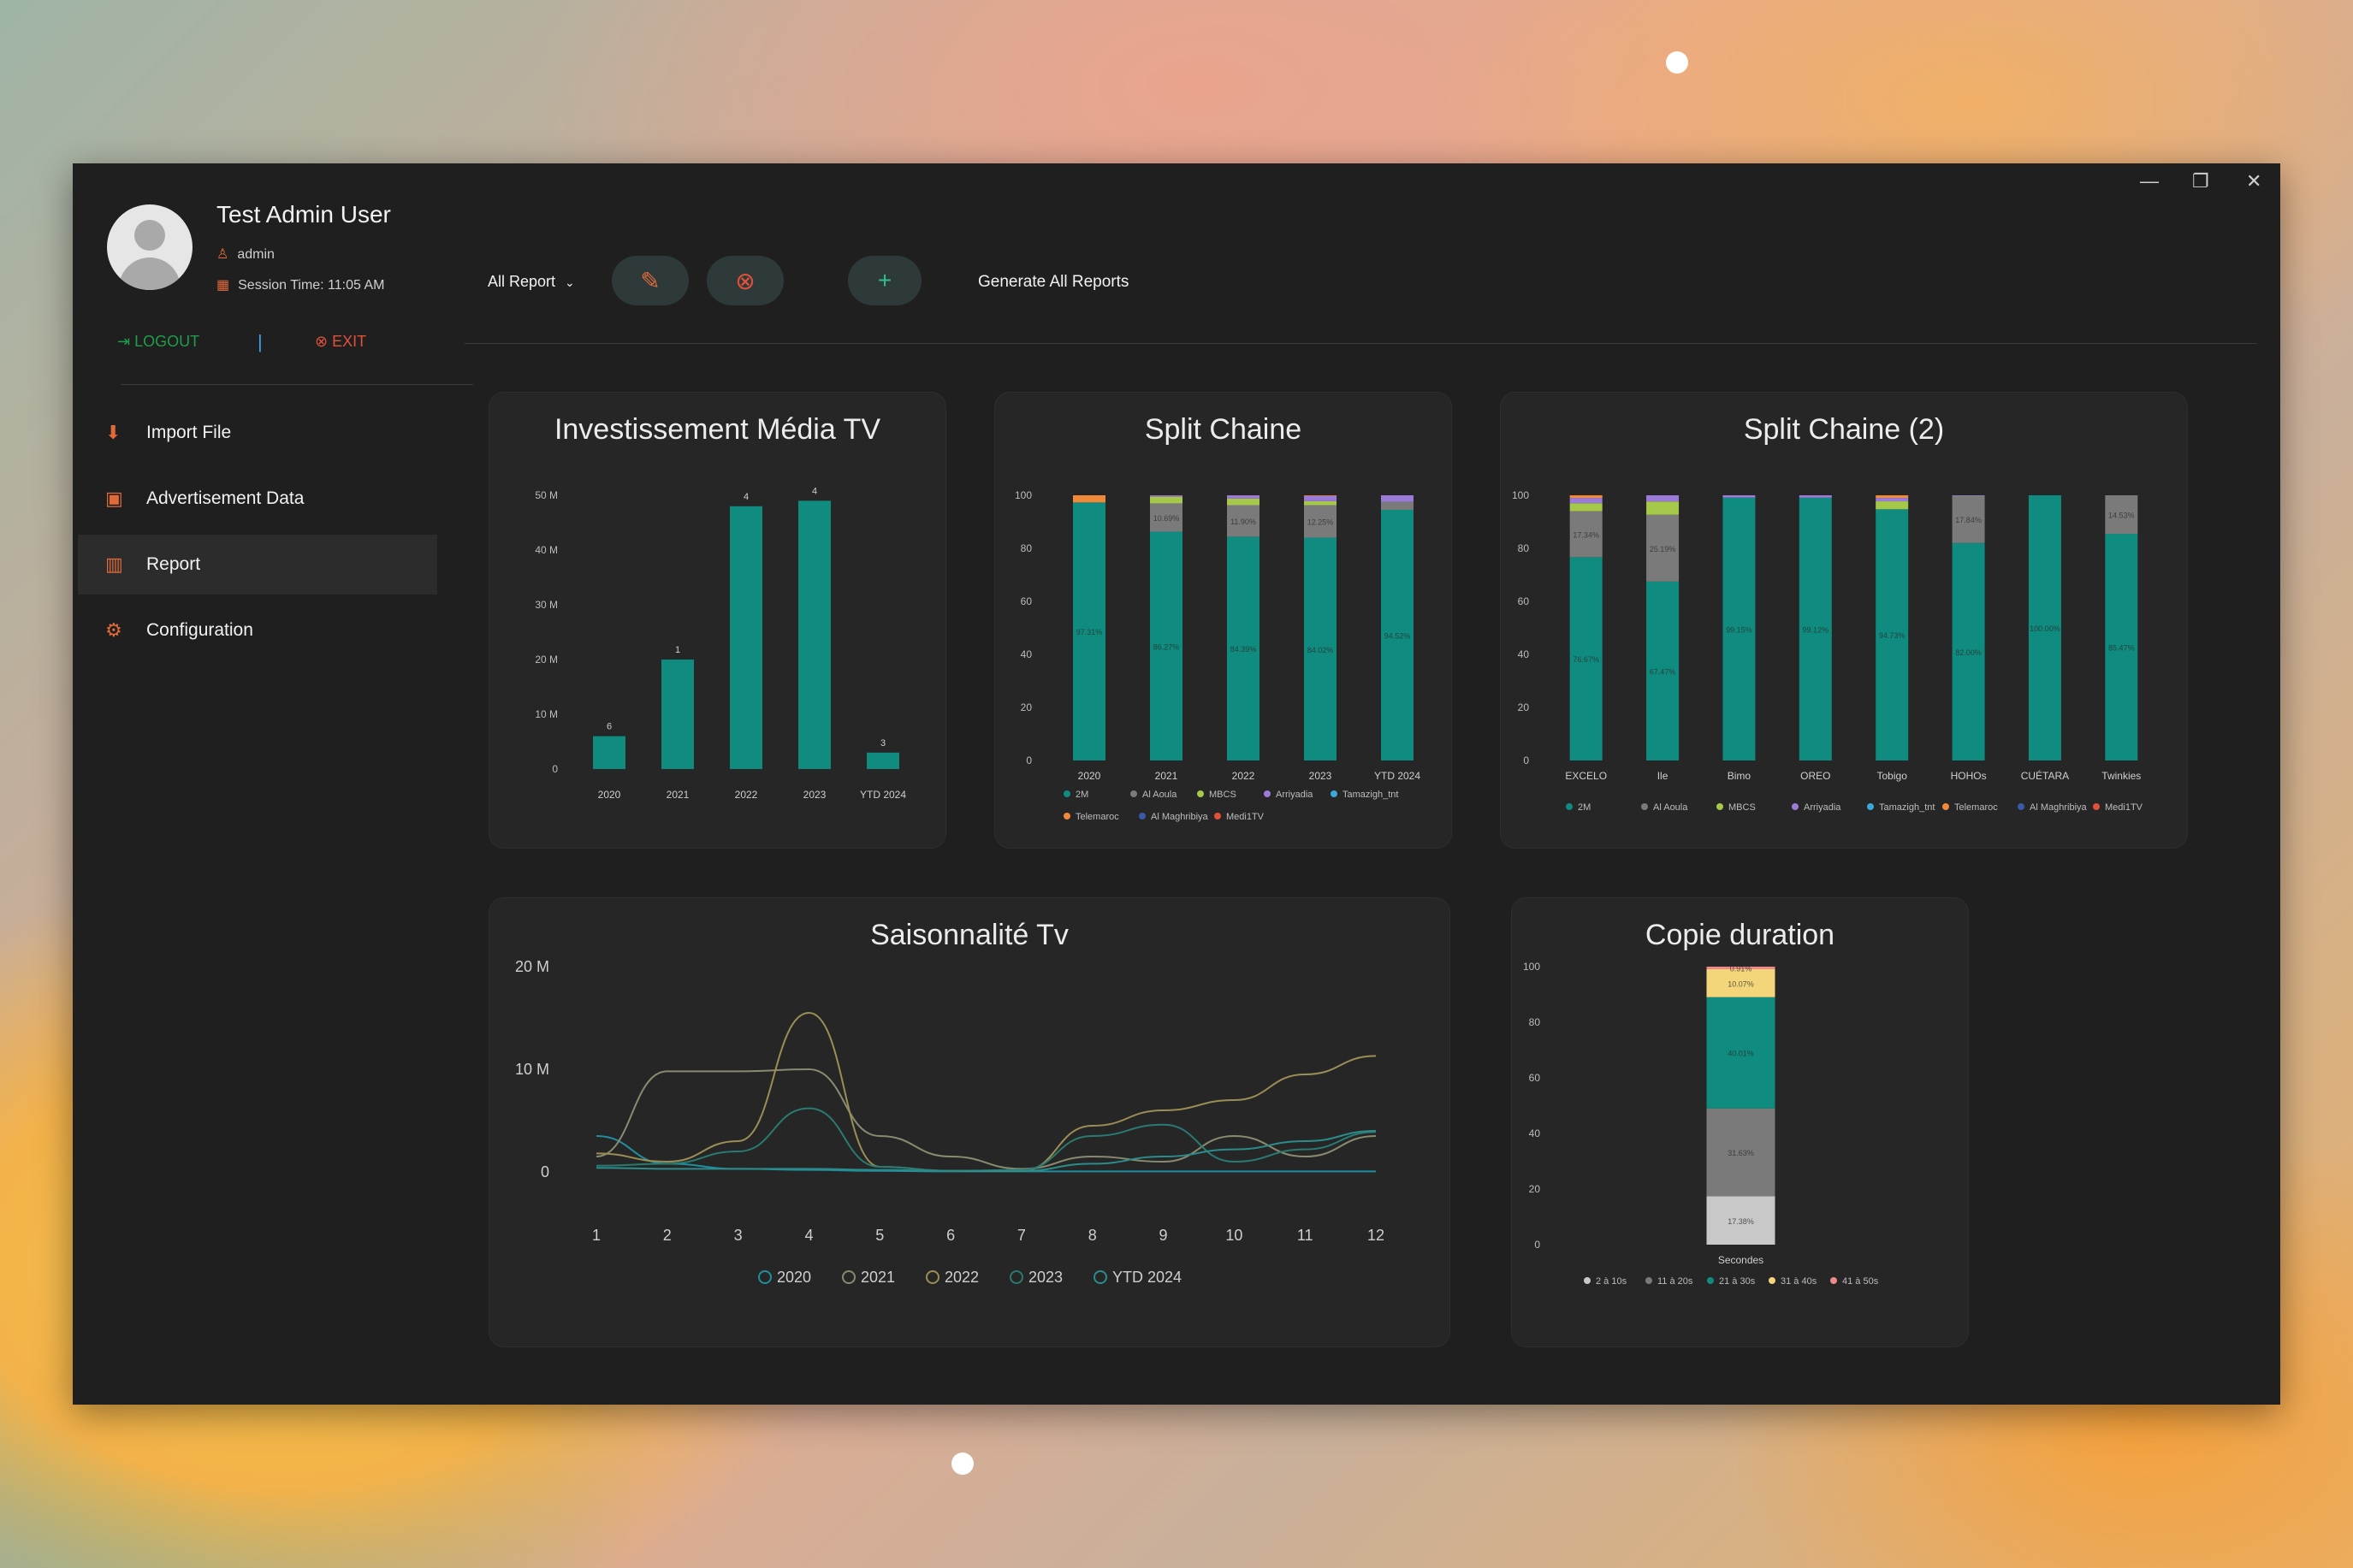  I want to click on sidebar-item-import-file: ⬇ Import File, so click(257, 433).